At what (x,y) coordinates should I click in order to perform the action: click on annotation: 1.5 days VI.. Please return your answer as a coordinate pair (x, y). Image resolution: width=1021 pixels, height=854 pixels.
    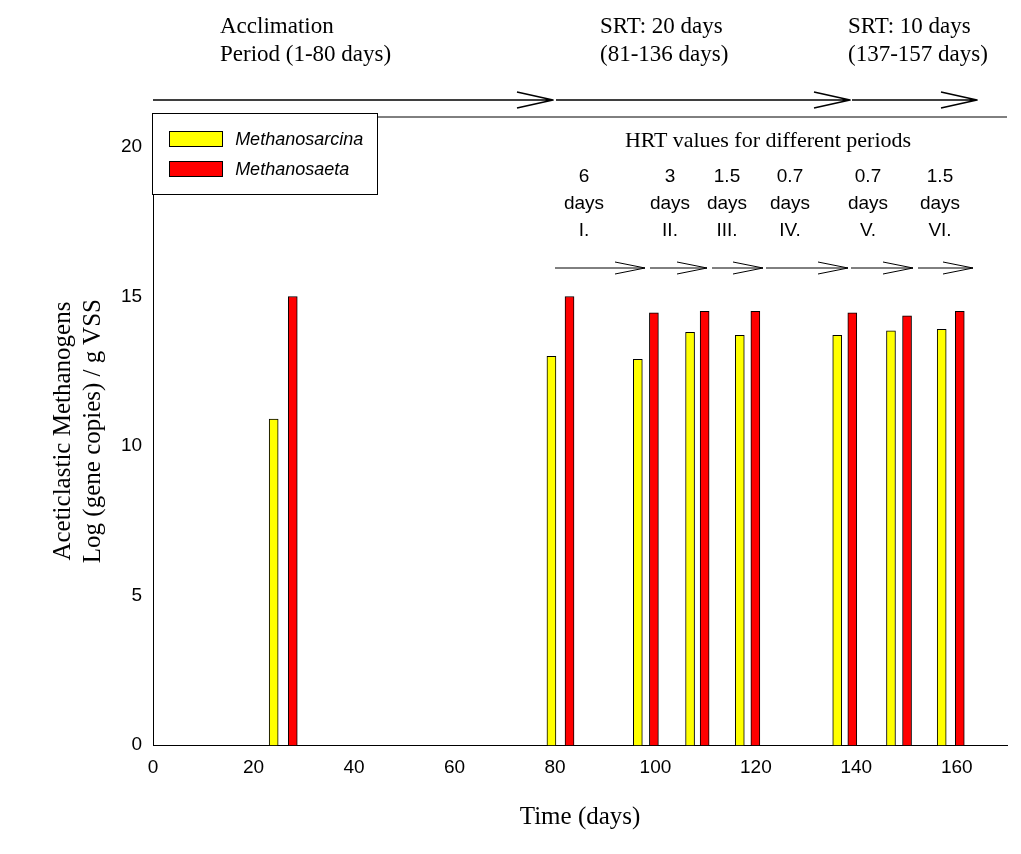
    Looking at the image, I should click on (940, 203).